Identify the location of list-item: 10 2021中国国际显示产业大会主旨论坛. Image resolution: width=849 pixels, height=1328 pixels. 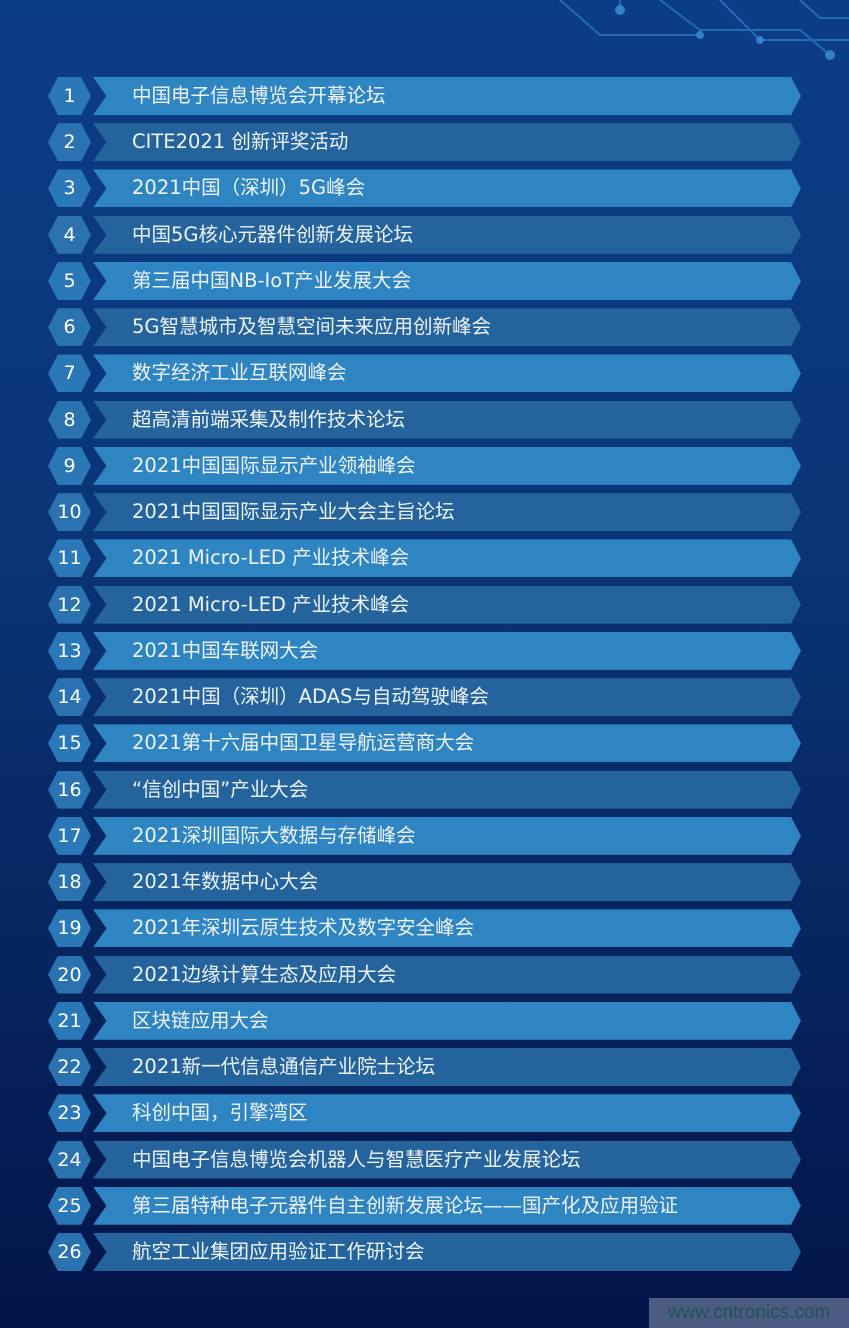
(424, 512).